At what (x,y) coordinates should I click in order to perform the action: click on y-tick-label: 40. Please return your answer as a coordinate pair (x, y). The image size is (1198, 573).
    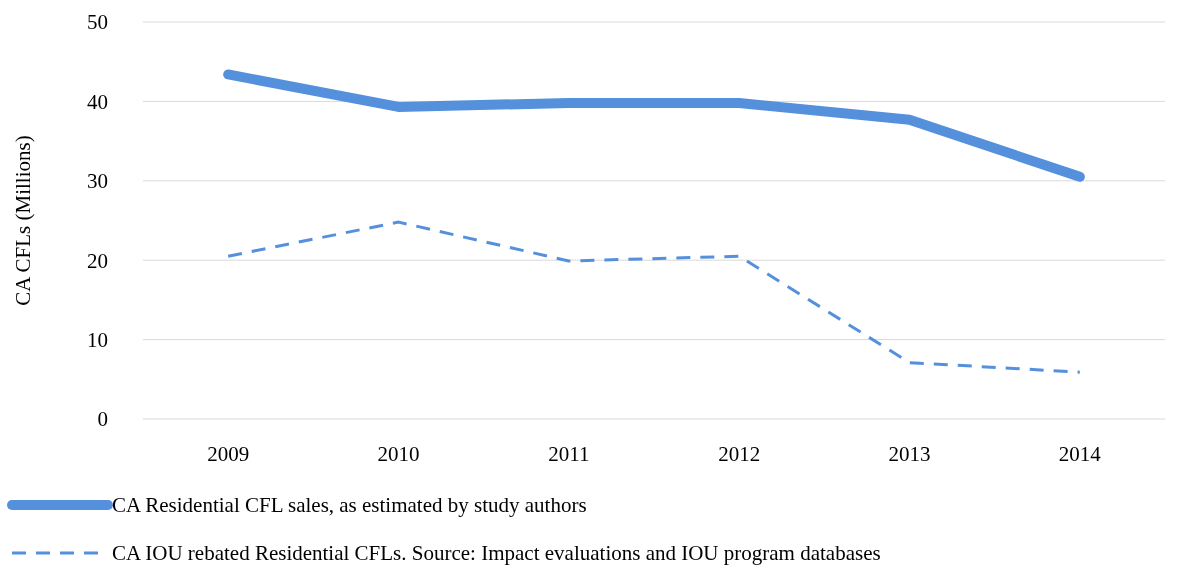
    Looking at the image, I should click on (97, 101).